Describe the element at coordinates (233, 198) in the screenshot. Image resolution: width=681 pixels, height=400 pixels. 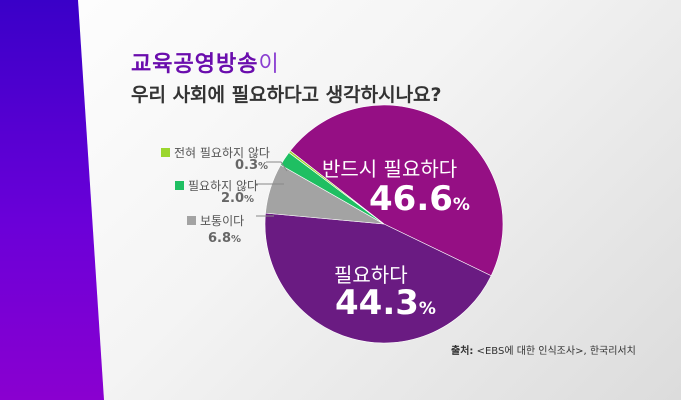
I see `value-number-unnecessary: 2.0` at that location.